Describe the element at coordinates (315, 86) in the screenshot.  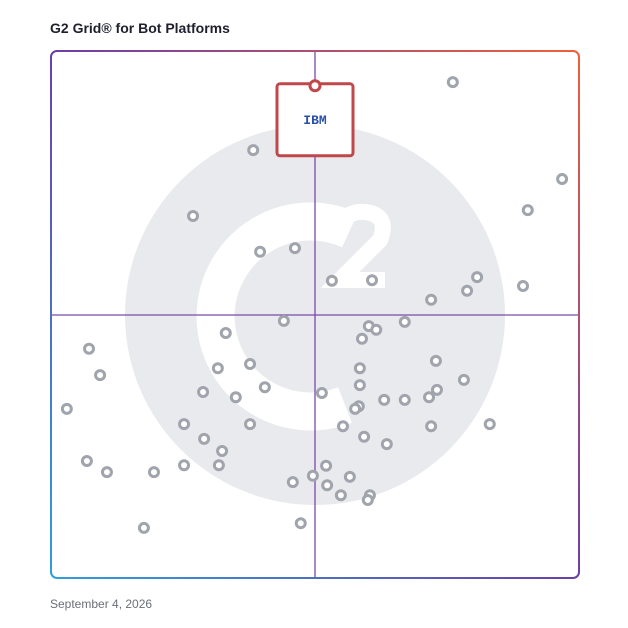
I see `highlight-point` at that location.